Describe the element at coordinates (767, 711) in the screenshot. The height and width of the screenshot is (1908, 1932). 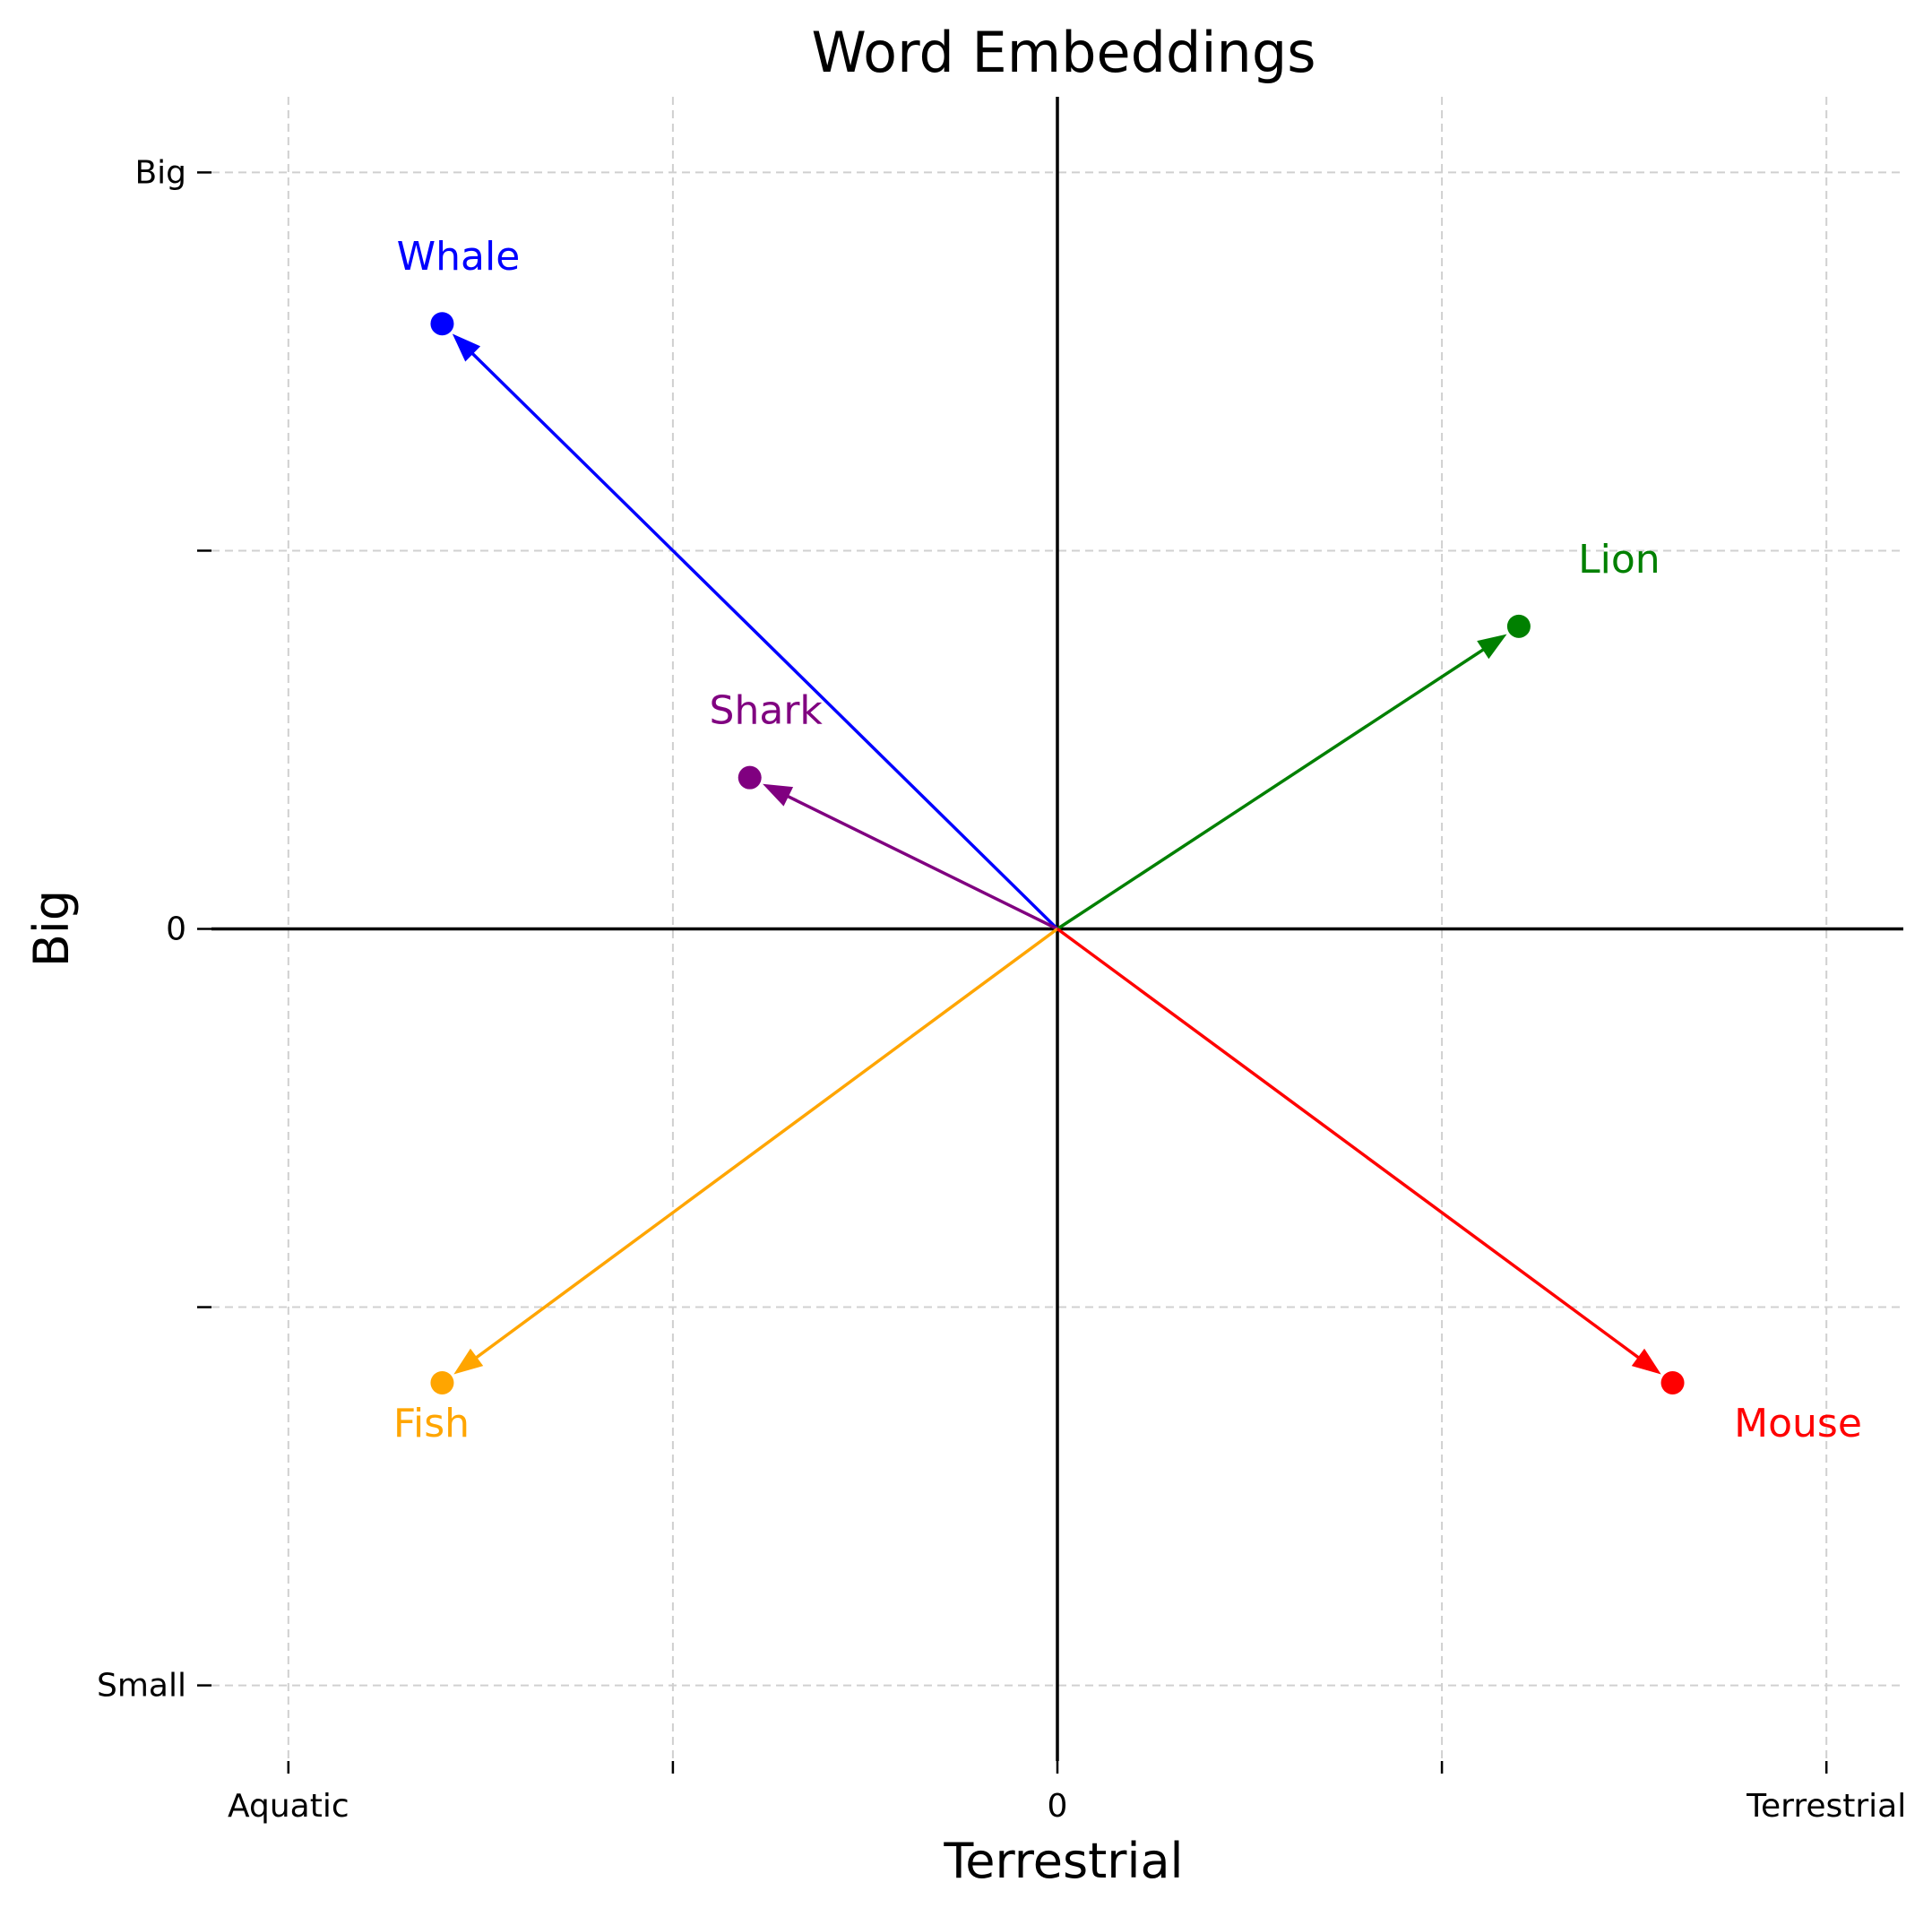
I see `vector-label-shark: Shark` at that location.